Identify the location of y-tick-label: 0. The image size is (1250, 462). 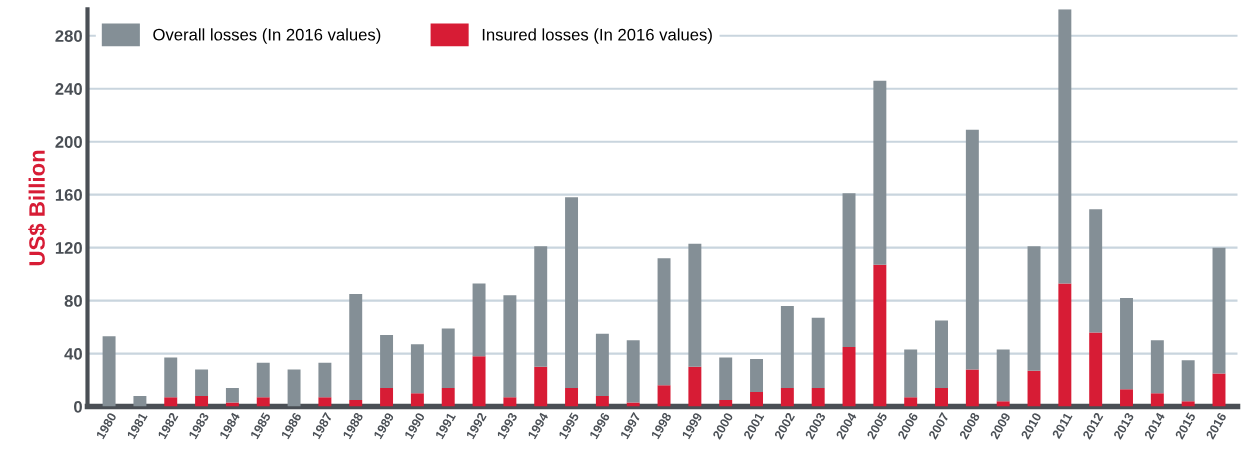
(78, 406).